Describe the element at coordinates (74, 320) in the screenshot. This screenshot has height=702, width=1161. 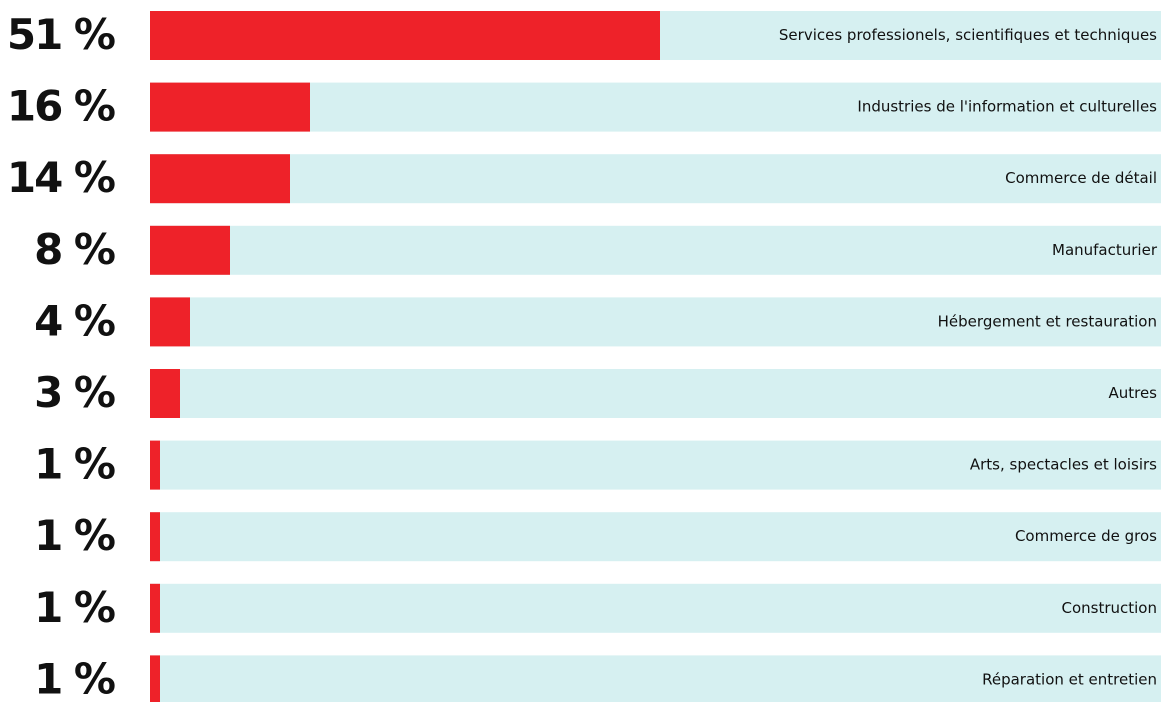
I see `value-label: 4 %` at that location.